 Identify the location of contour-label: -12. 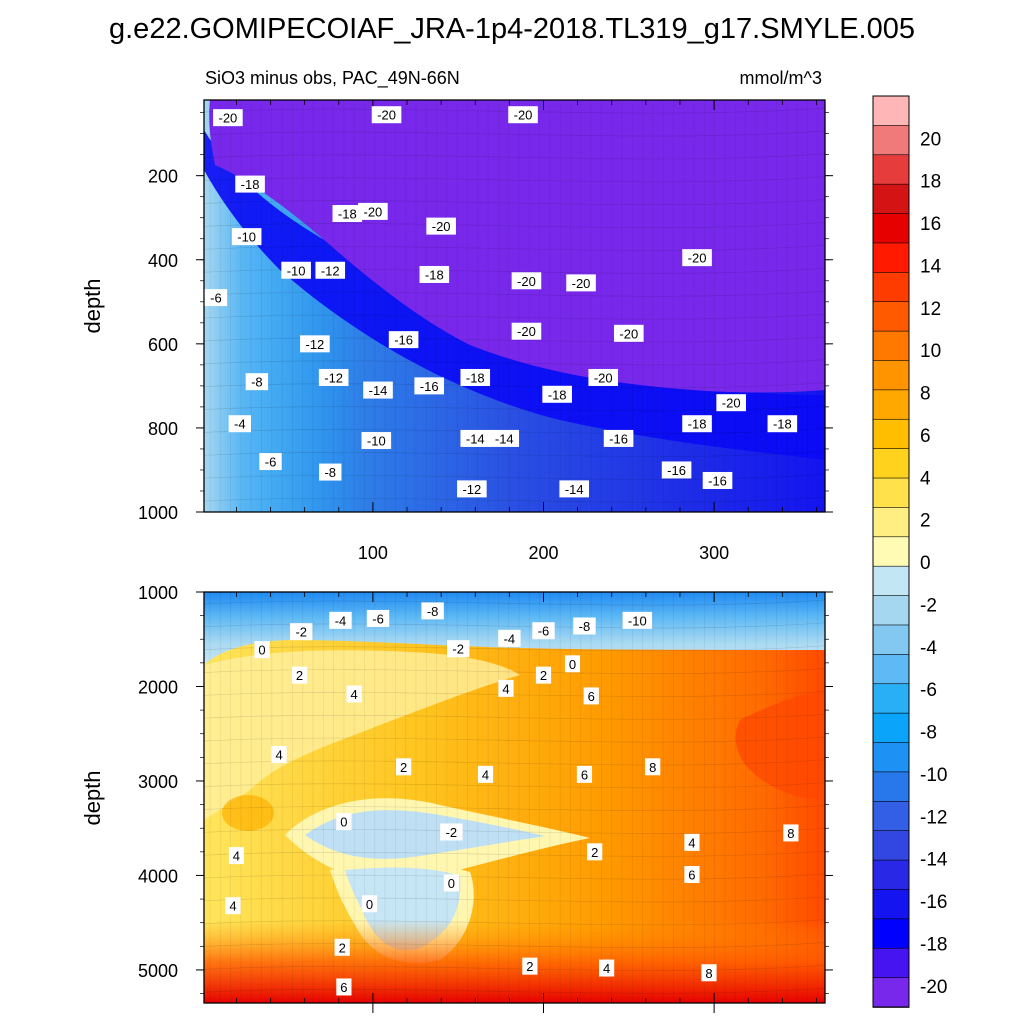
(315, 344).